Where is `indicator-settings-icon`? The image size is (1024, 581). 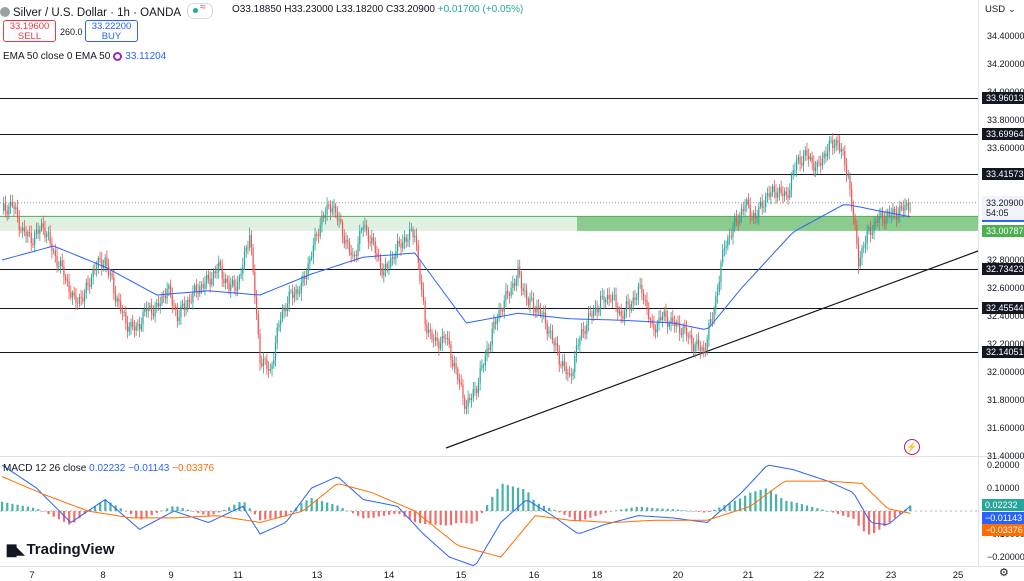
indicator-settings-icon is located at coordinates (118, 56).